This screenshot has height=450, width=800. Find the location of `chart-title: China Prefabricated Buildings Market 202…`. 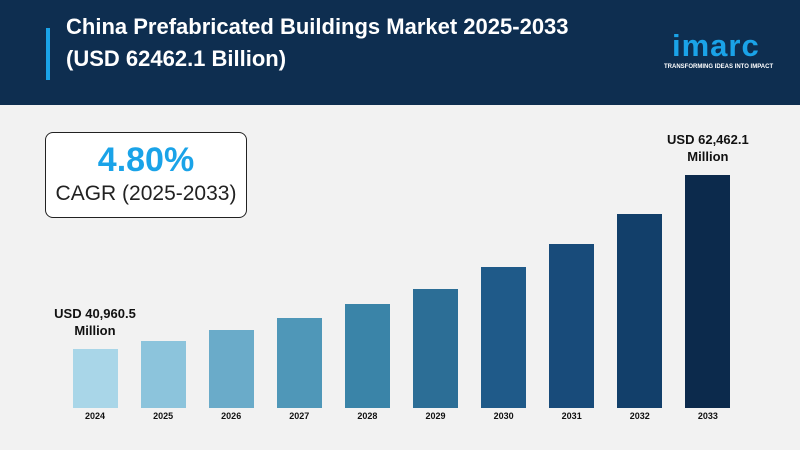

chart-title: China Prefabricated Buildings Market 202… is located at coordinates (317, 26).